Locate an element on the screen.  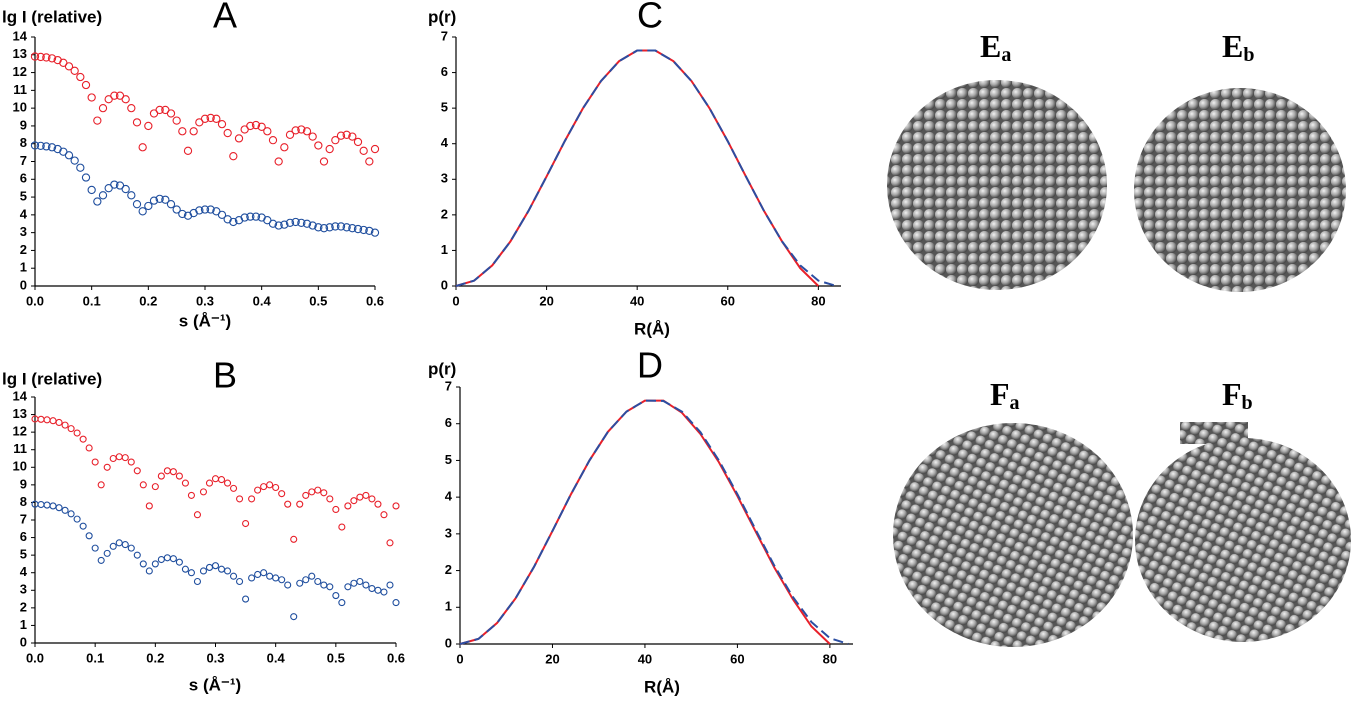
y-axis-label: lg I (relative) is located at coordinates (52, 16).